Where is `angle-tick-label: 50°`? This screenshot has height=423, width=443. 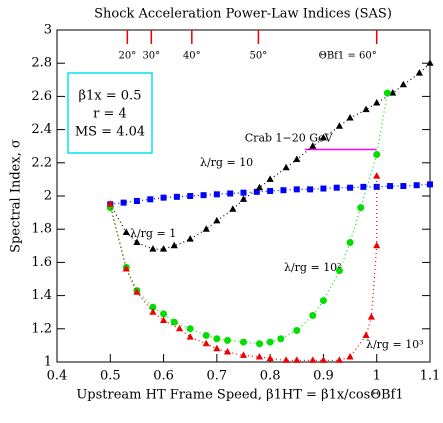 angle-tick-label: 50° is located at coordinates (259, 56).